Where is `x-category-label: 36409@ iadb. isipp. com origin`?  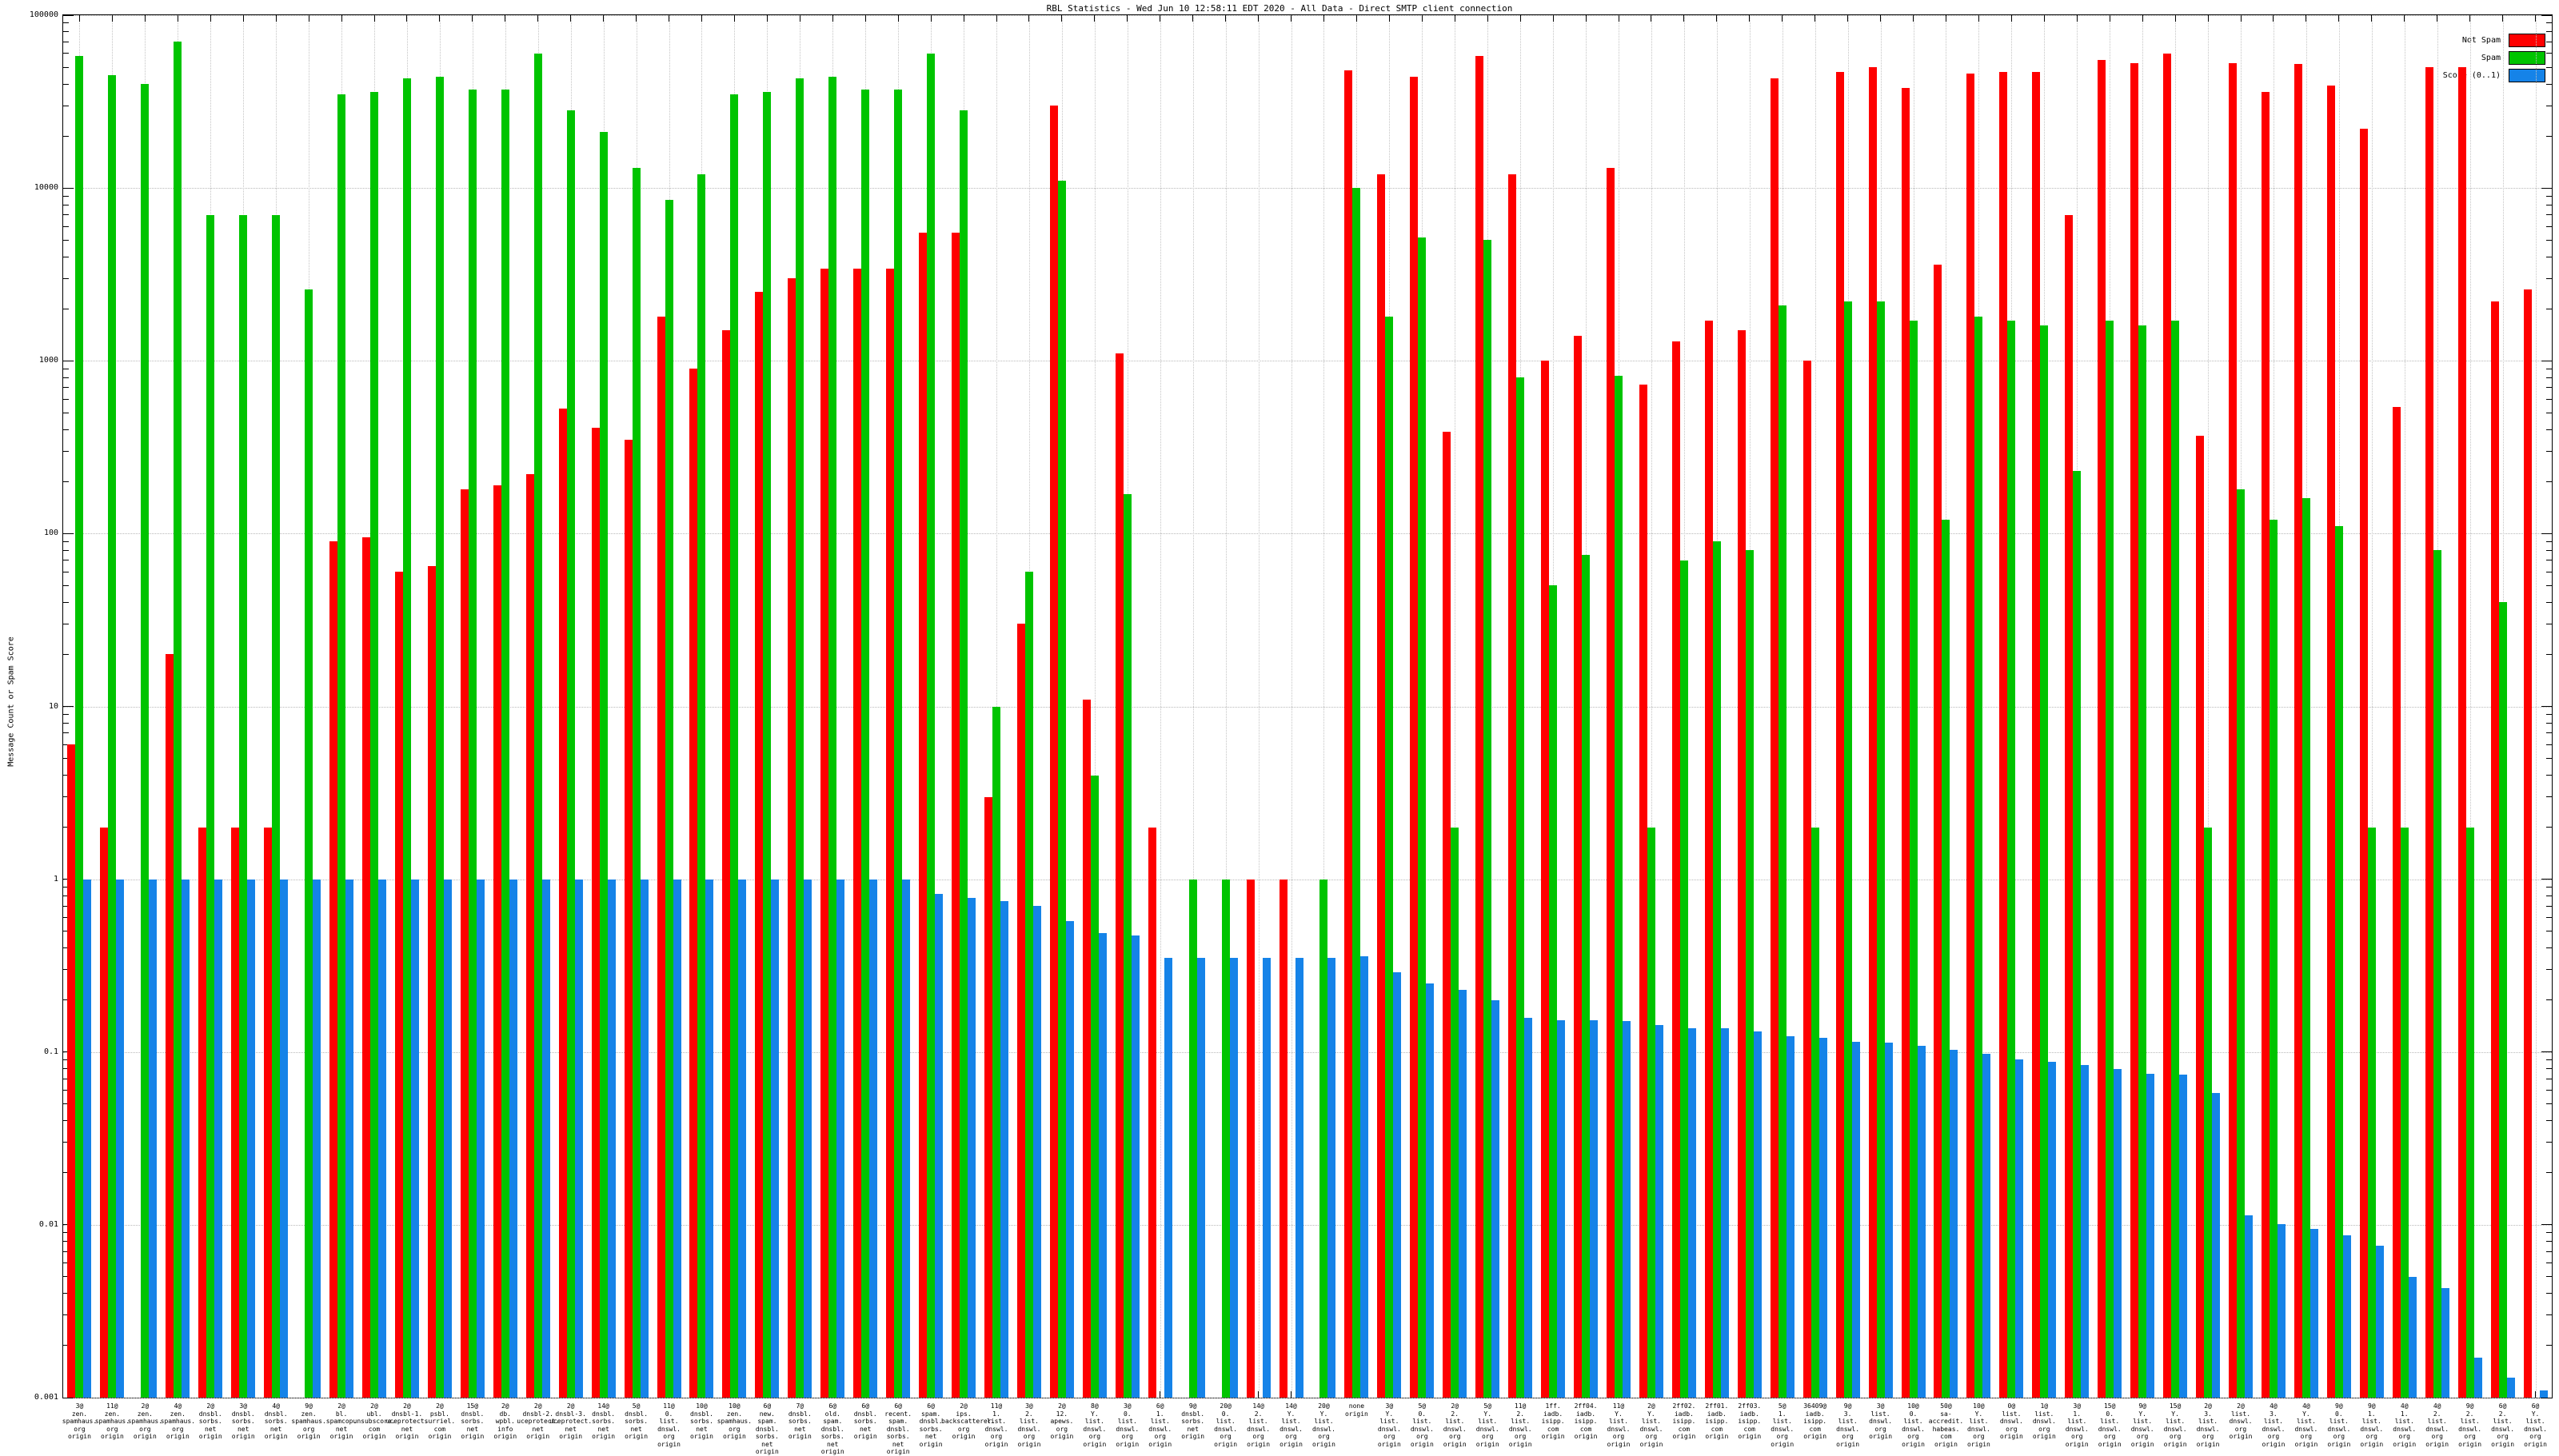
x-category-label: 36409@ iadb. isipp. com origin is located at coordinates (1815, 1421).